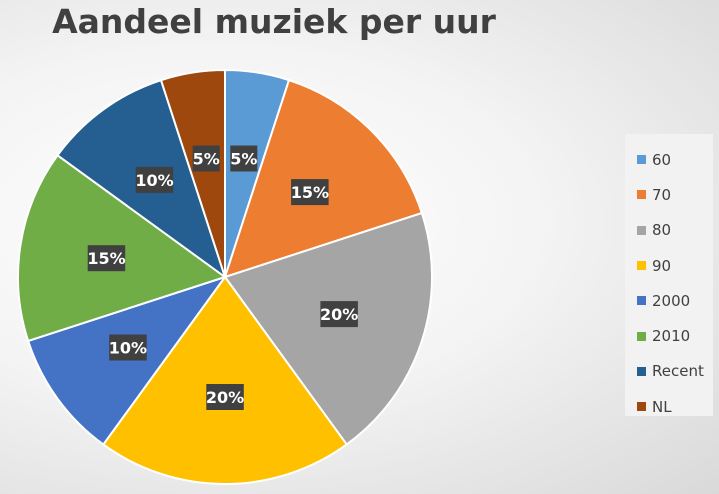 The height and width of the screenshot is (494, 719). I want to click on legend-label: 2010, so click(671, 336).